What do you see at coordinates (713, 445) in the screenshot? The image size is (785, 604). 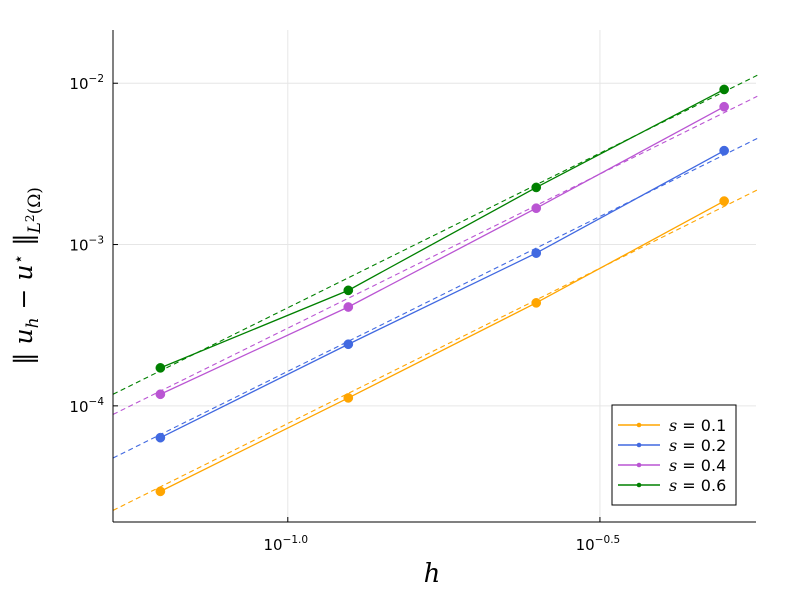 I see `legend-value: 0.2` at bounding box center [713, 445].